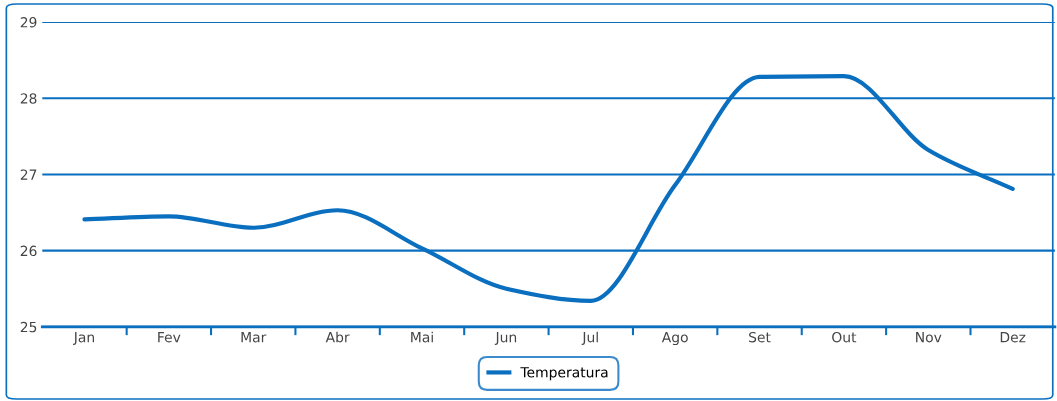 The image size is (1057, 401). I want to click on x-tick-label: Out, so click(844, 337).